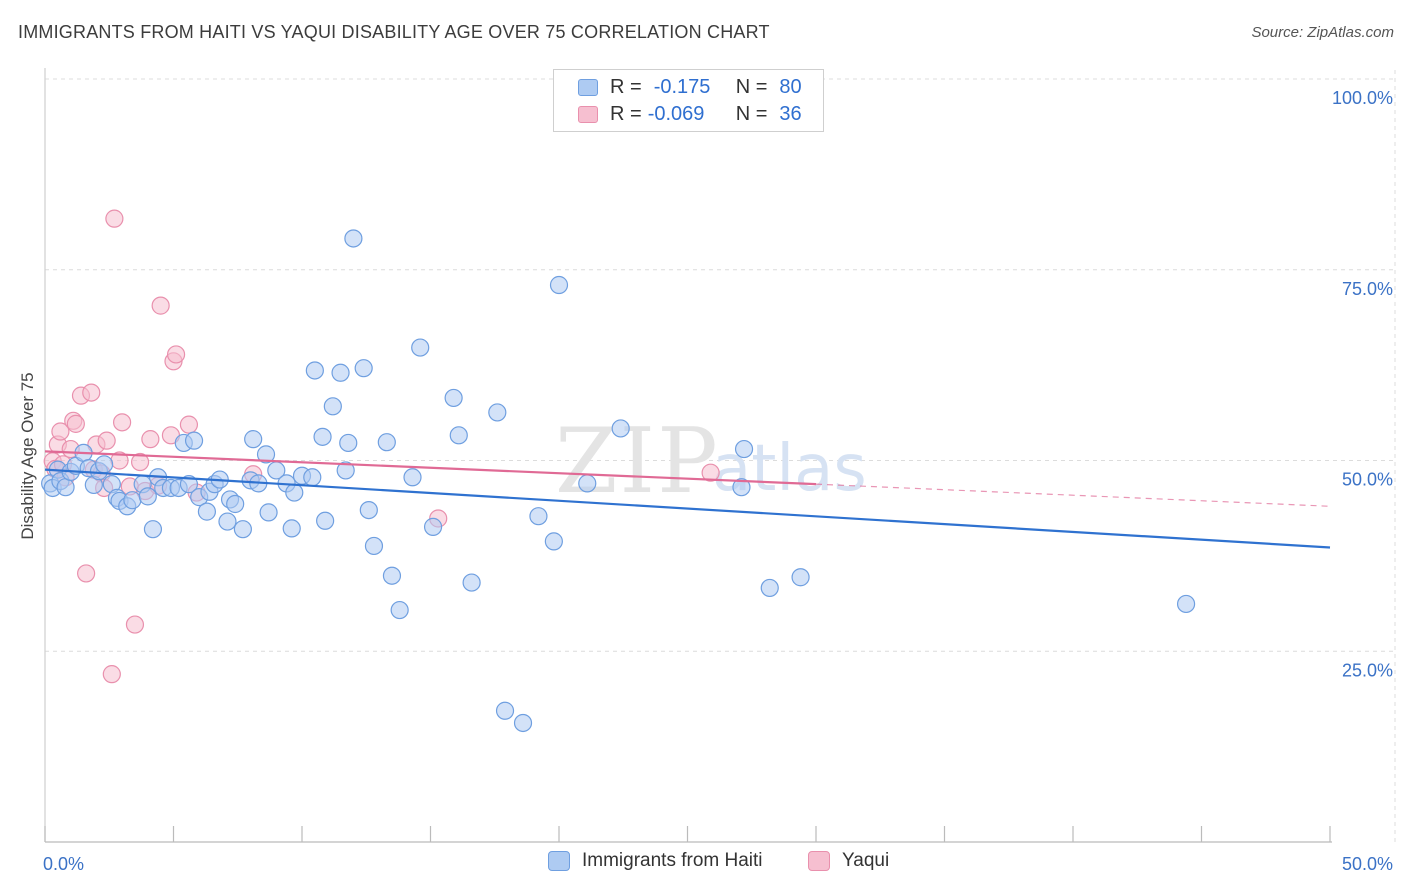 Image resolution: width=1406 pixels, height=892 pixels. Describe the element at coordinates (672, 860) in the screenshot. I see `bottom-legend-label-haiti: Immigrants from Haiti` at that location.